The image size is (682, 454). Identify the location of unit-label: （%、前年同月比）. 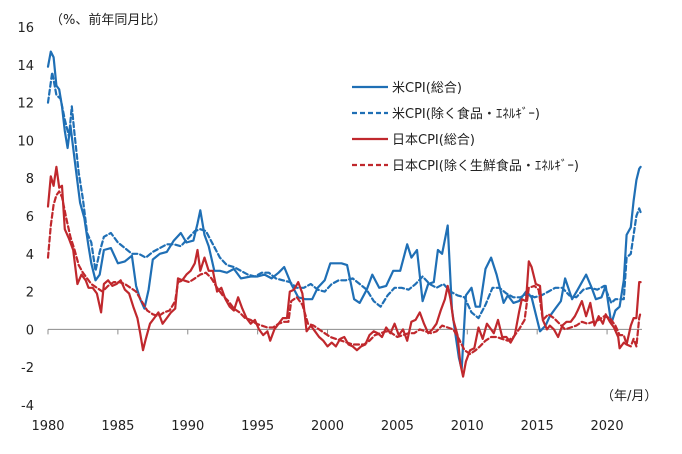
(108, 20).